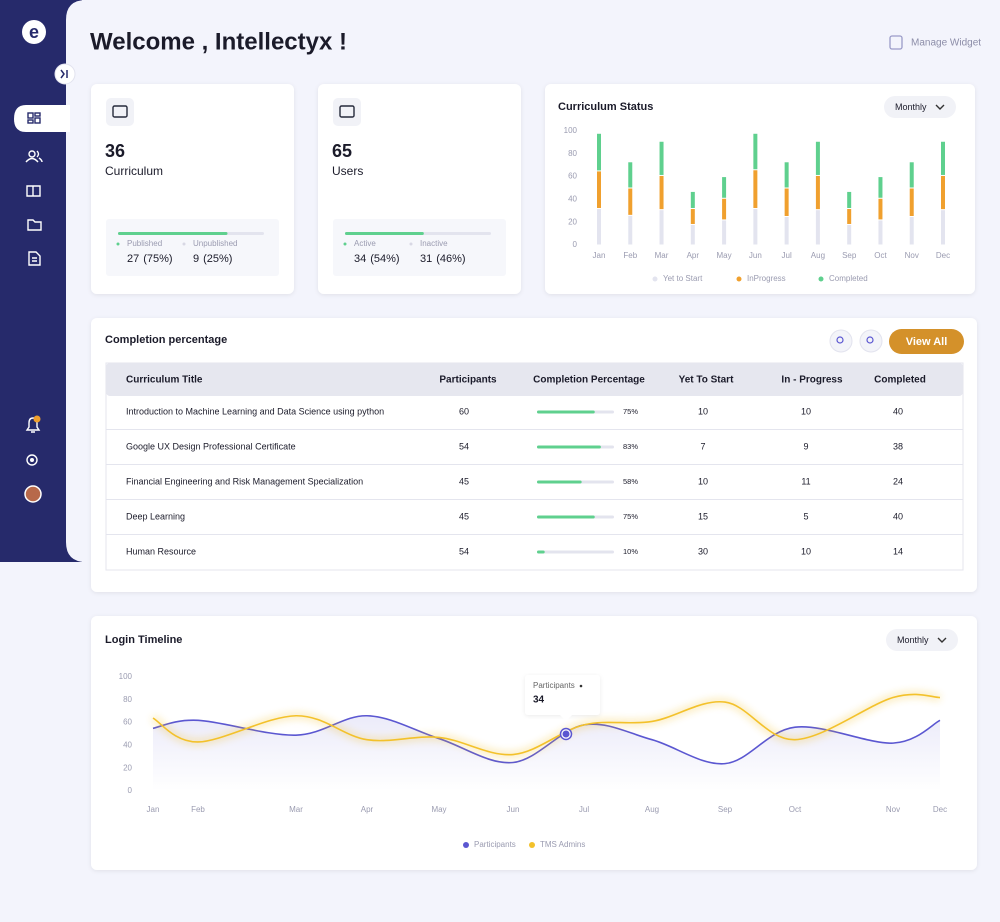 The width and height of the screenshot is (1000, 922). What do you see at coordinates (65, 74) in the screenshot?
I see `sidebar-toggle` at bounding box center [65, 74].